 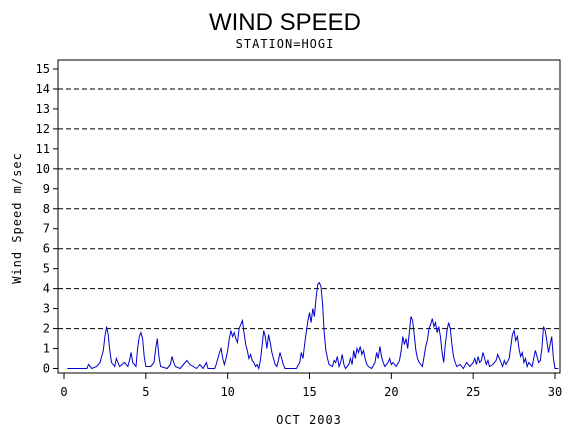 I want to click on y-tick-label: 11, so click(x=43, y=149).